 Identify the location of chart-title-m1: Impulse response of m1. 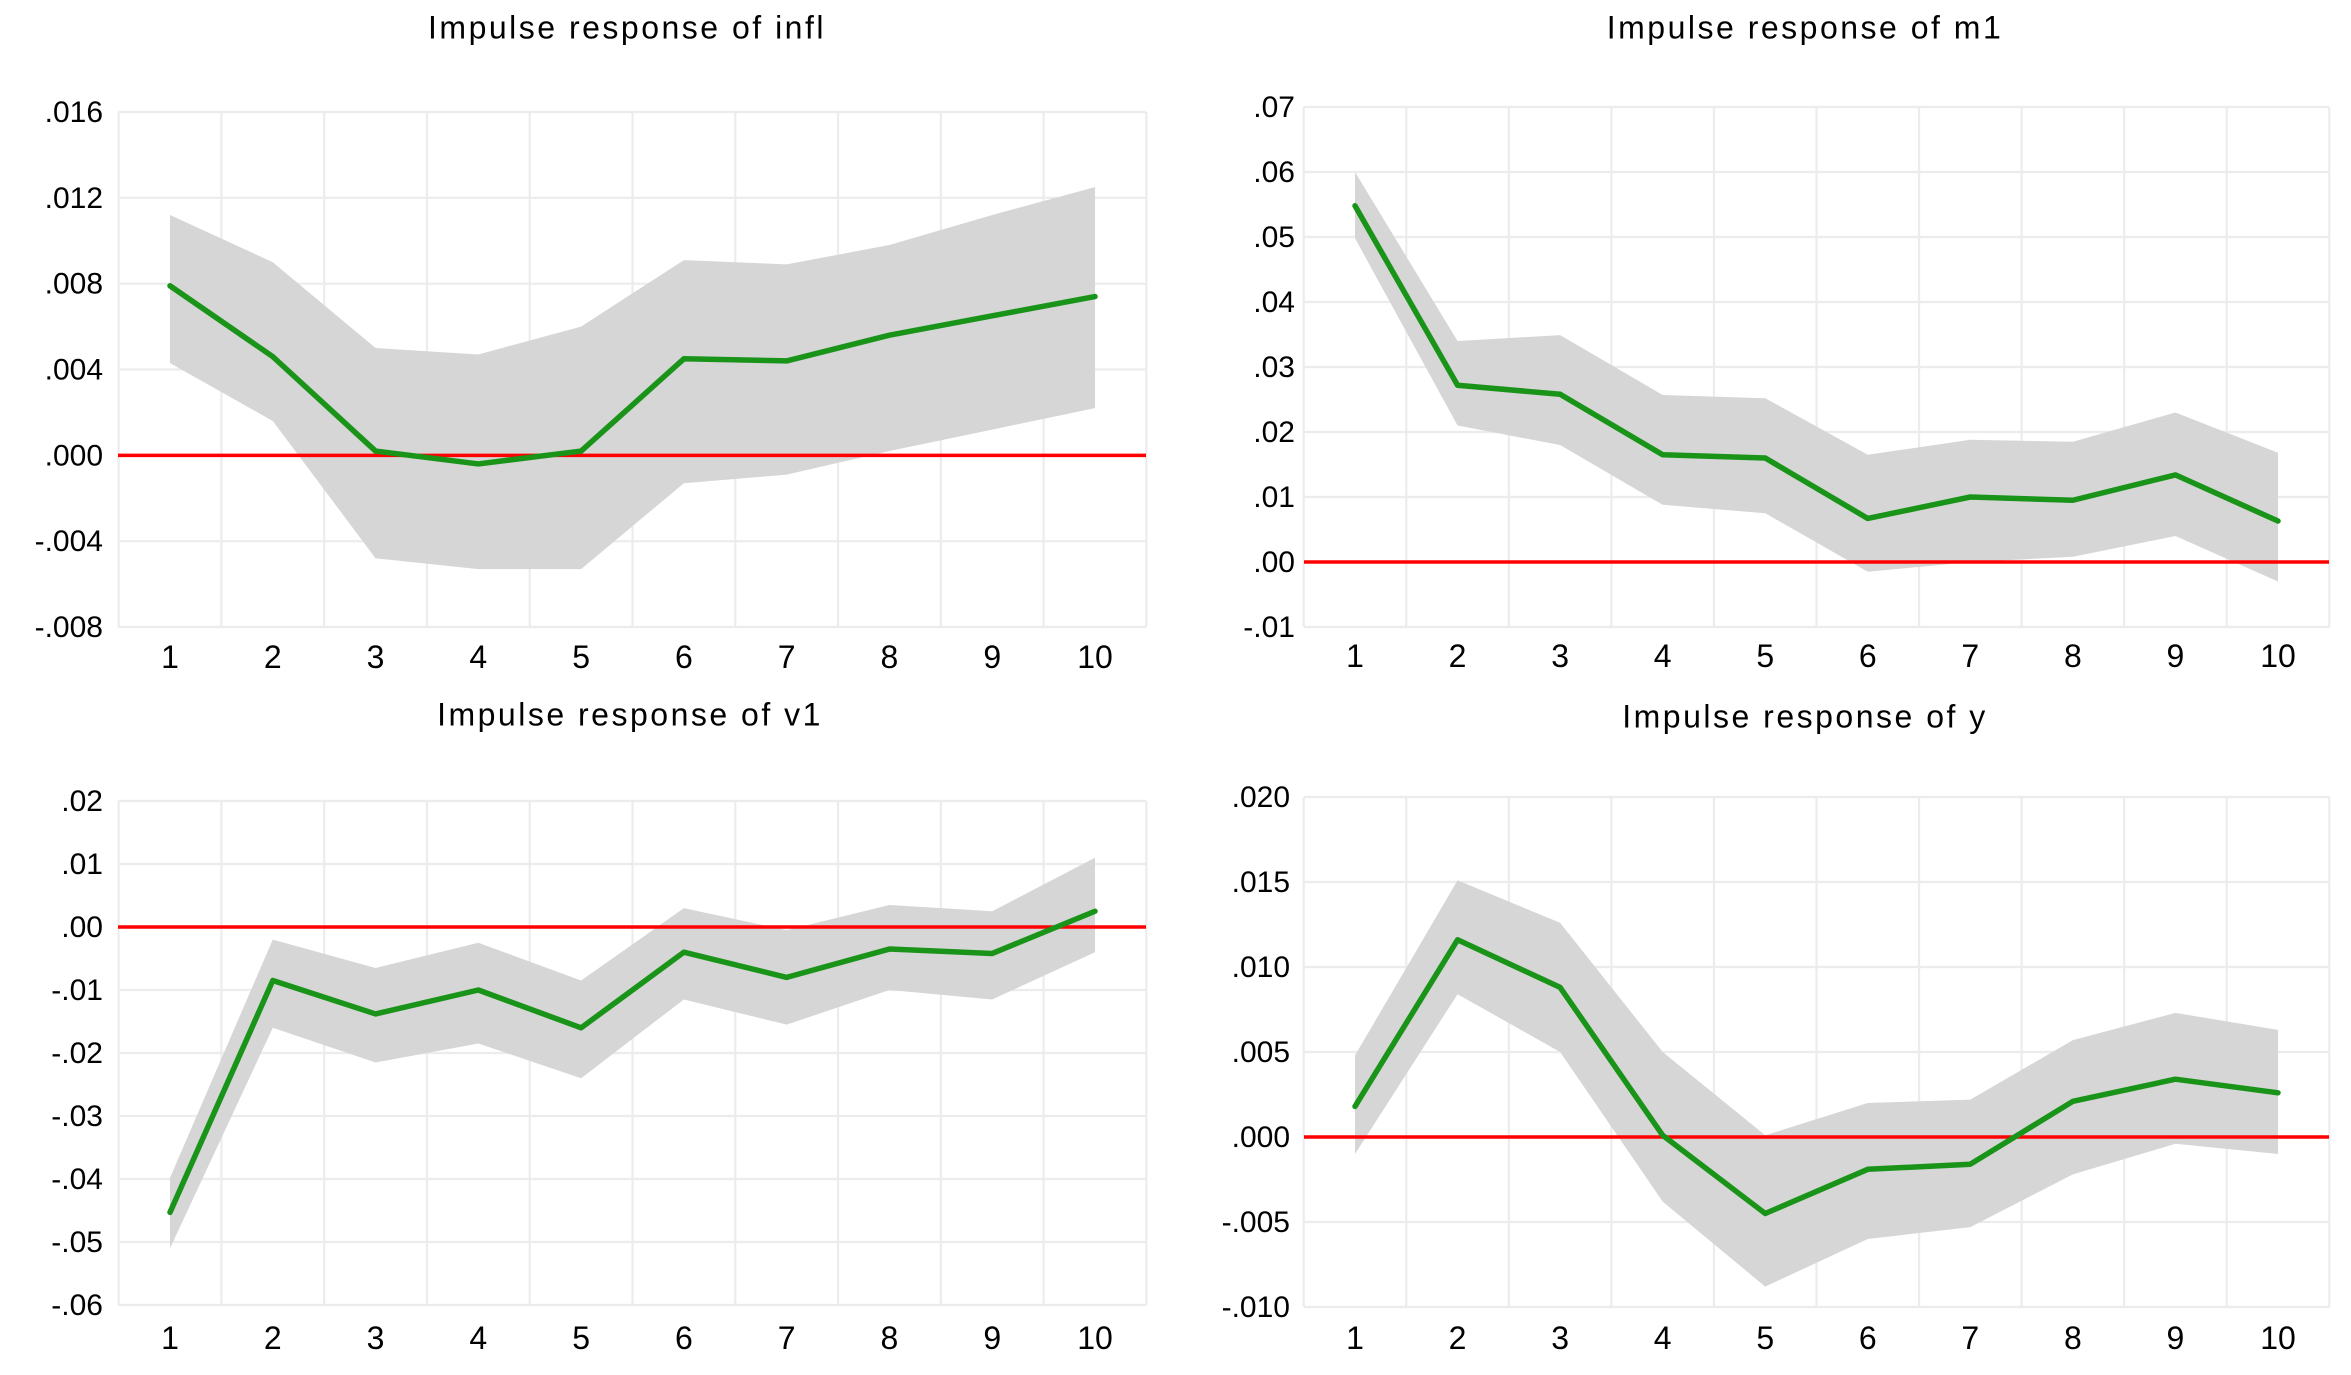
(1805, 27).